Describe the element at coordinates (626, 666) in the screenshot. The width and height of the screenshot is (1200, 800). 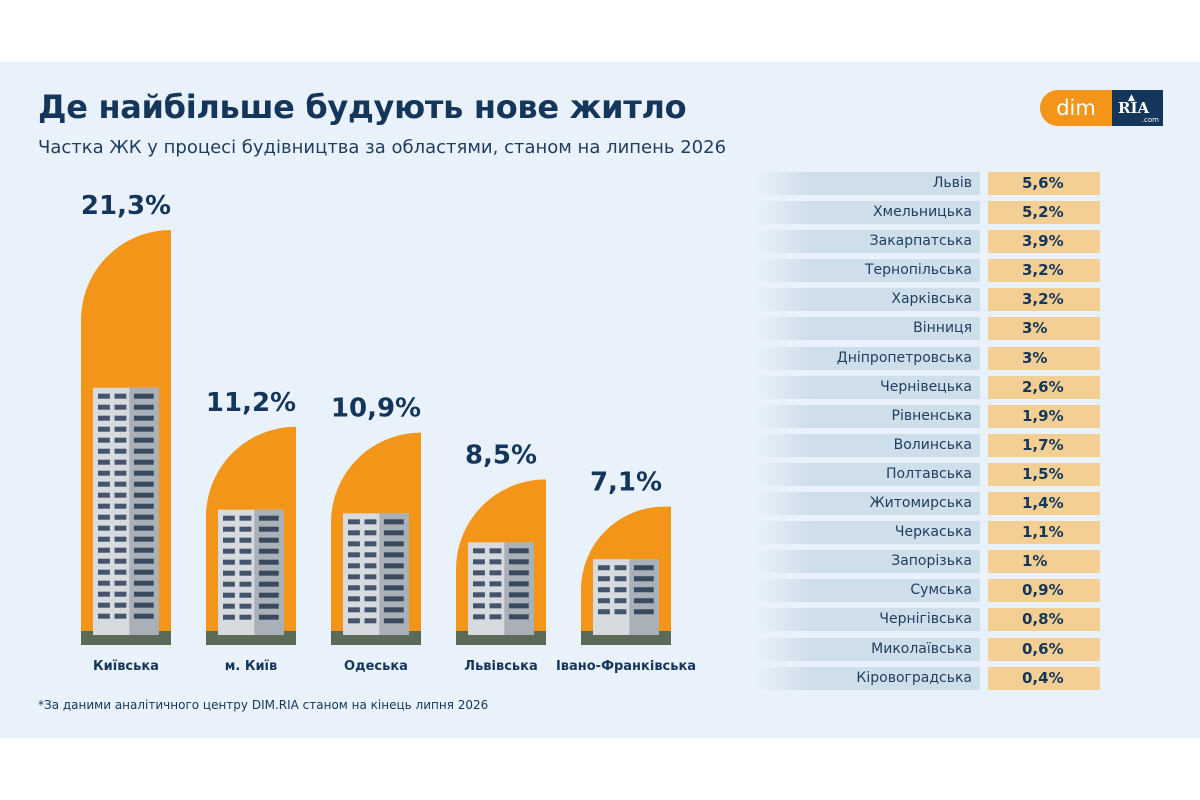
I see `bar-category-label: Івано-Франківська` at that location.